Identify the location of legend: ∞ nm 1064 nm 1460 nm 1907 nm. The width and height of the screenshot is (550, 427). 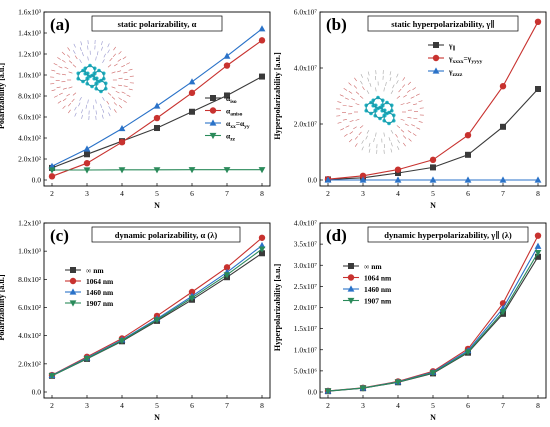
(89, 287).